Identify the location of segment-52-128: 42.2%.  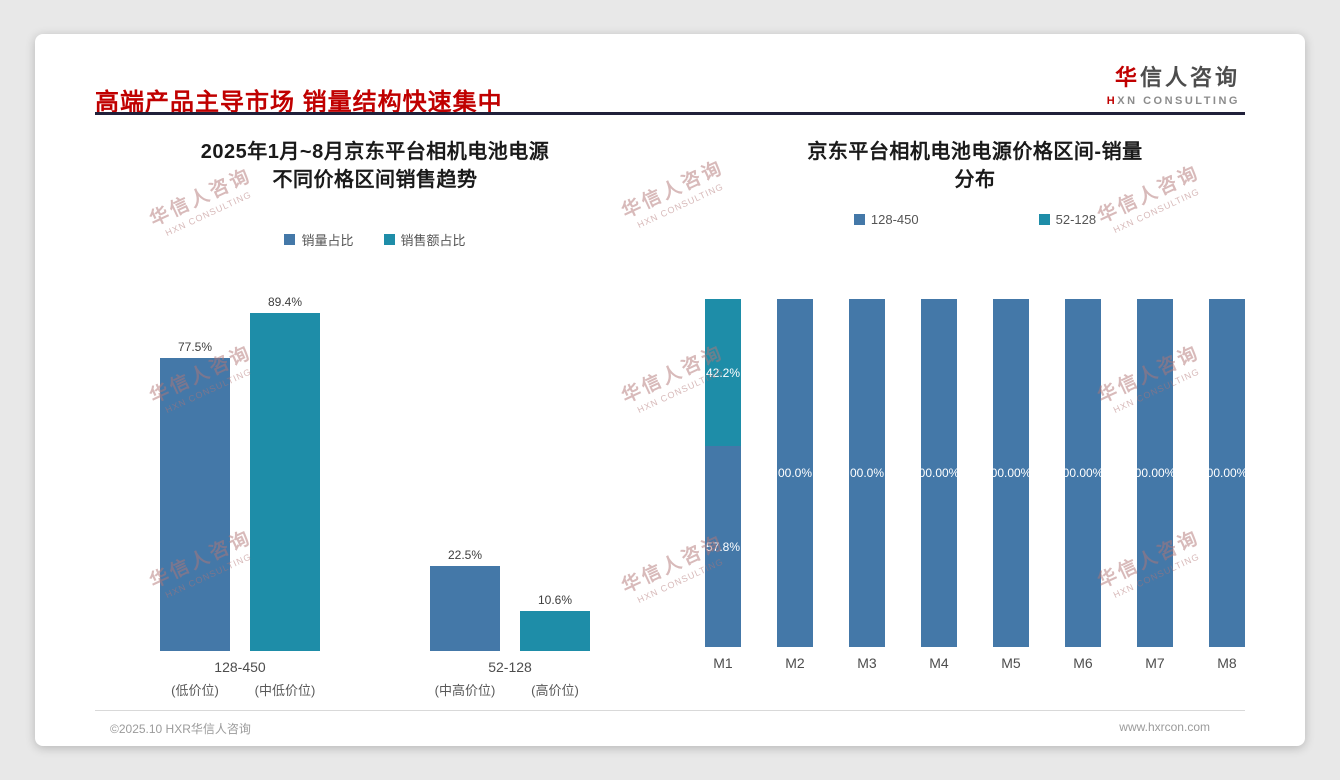
(723, 372).